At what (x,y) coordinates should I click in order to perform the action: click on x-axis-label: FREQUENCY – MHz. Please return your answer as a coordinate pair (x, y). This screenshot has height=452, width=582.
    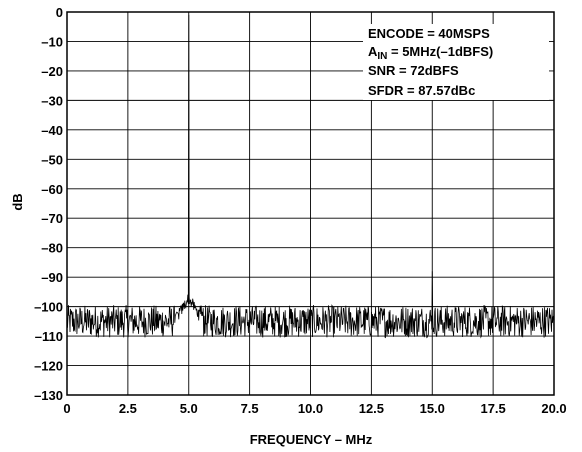
    Looking at the image, I should click on (311, 439).